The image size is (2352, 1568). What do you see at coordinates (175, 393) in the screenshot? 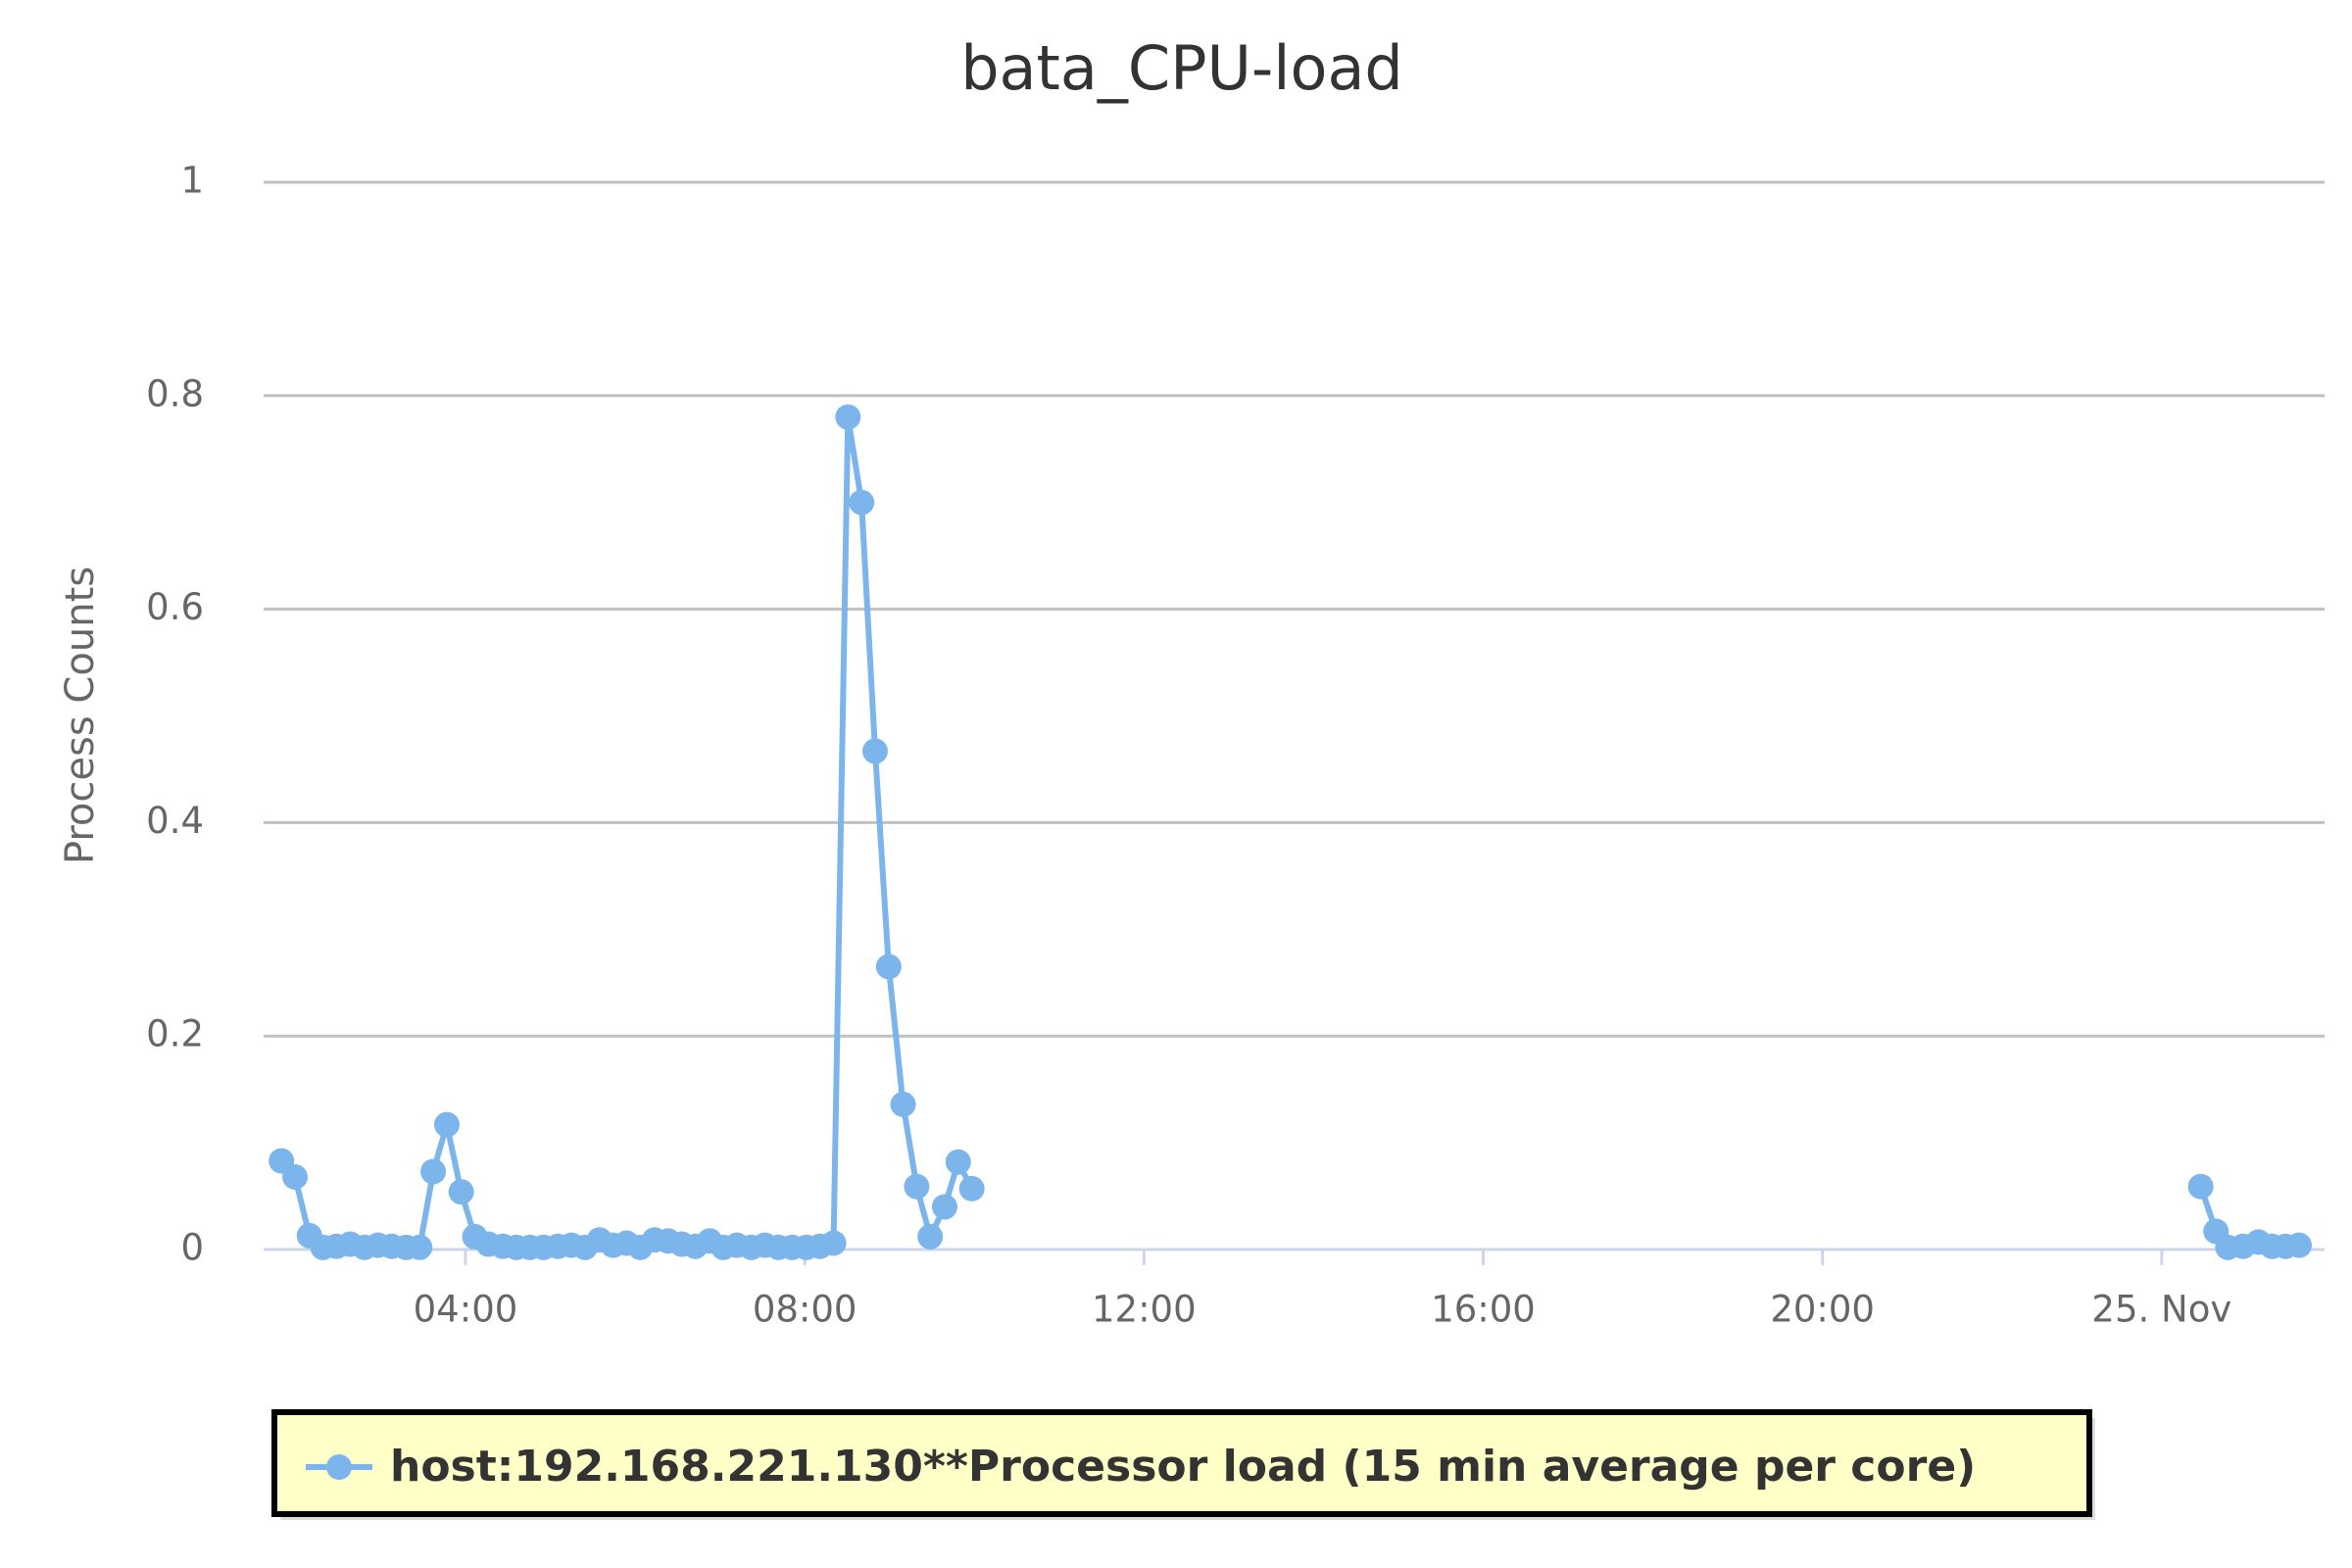
I see `y-tick-label: 0.8` at bounding box center [175, 393].